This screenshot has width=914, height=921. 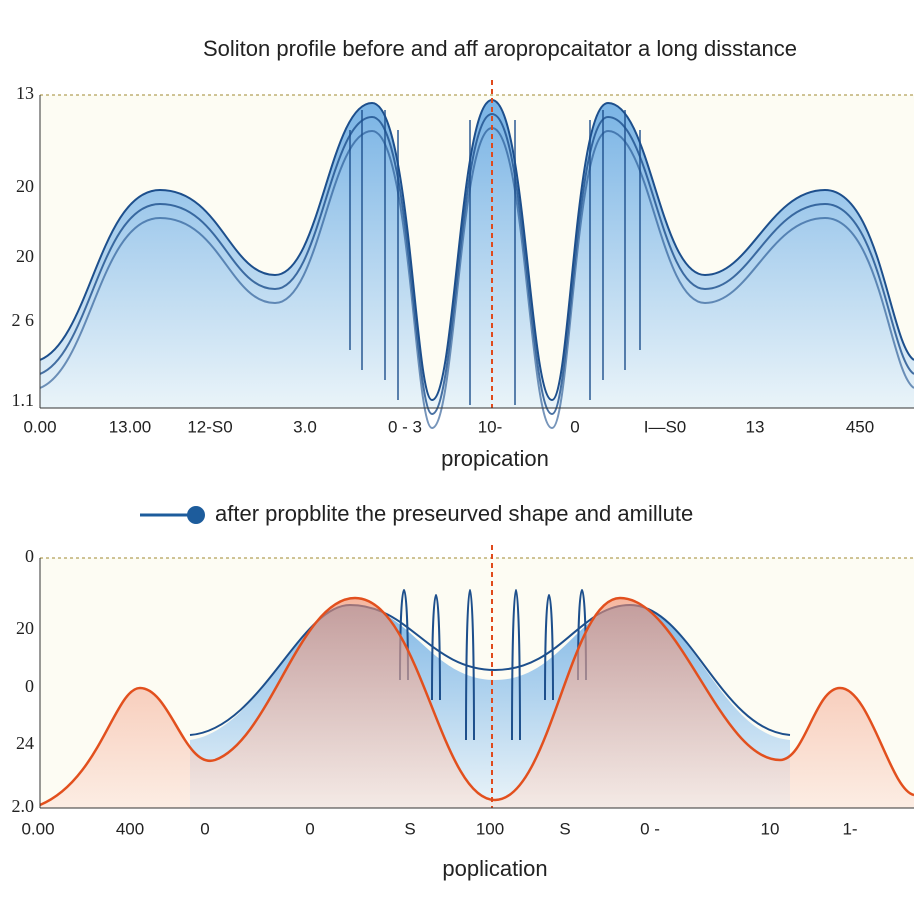 What do you see at coordinates (490, 426) in the screenshot?
I see `x-tick-label: 10-` at bounding box center [490, 426].